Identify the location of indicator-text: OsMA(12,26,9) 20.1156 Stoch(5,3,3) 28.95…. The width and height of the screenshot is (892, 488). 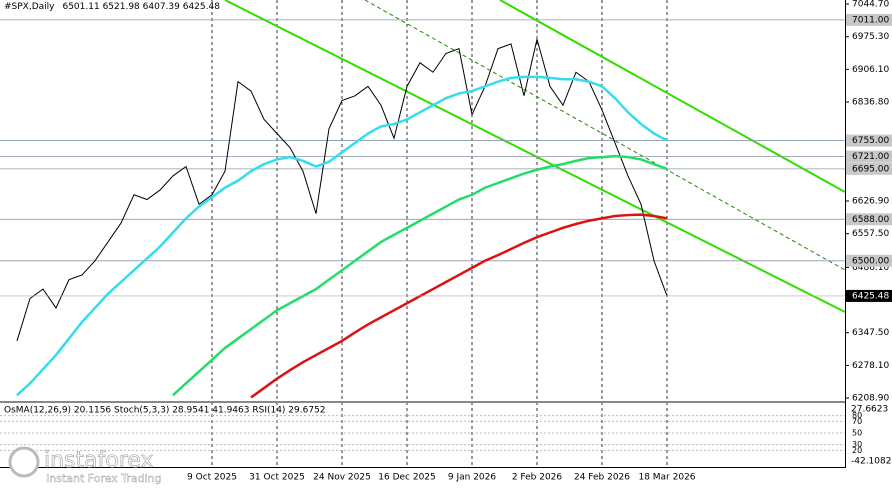
(165, 411).